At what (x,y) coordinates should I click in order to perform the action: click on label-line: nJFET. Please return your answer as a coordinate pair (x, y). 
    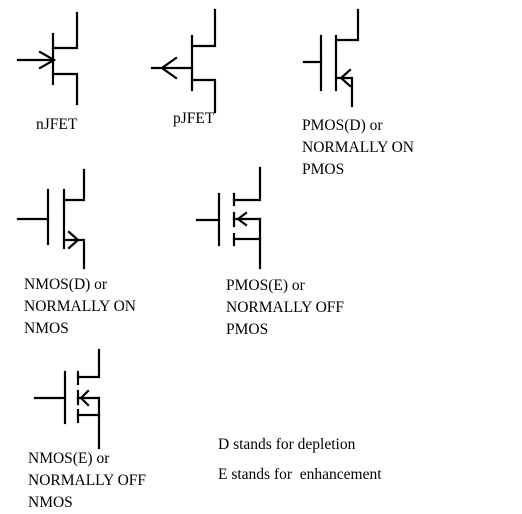
    Looking at the image, I should click on (57, 124).